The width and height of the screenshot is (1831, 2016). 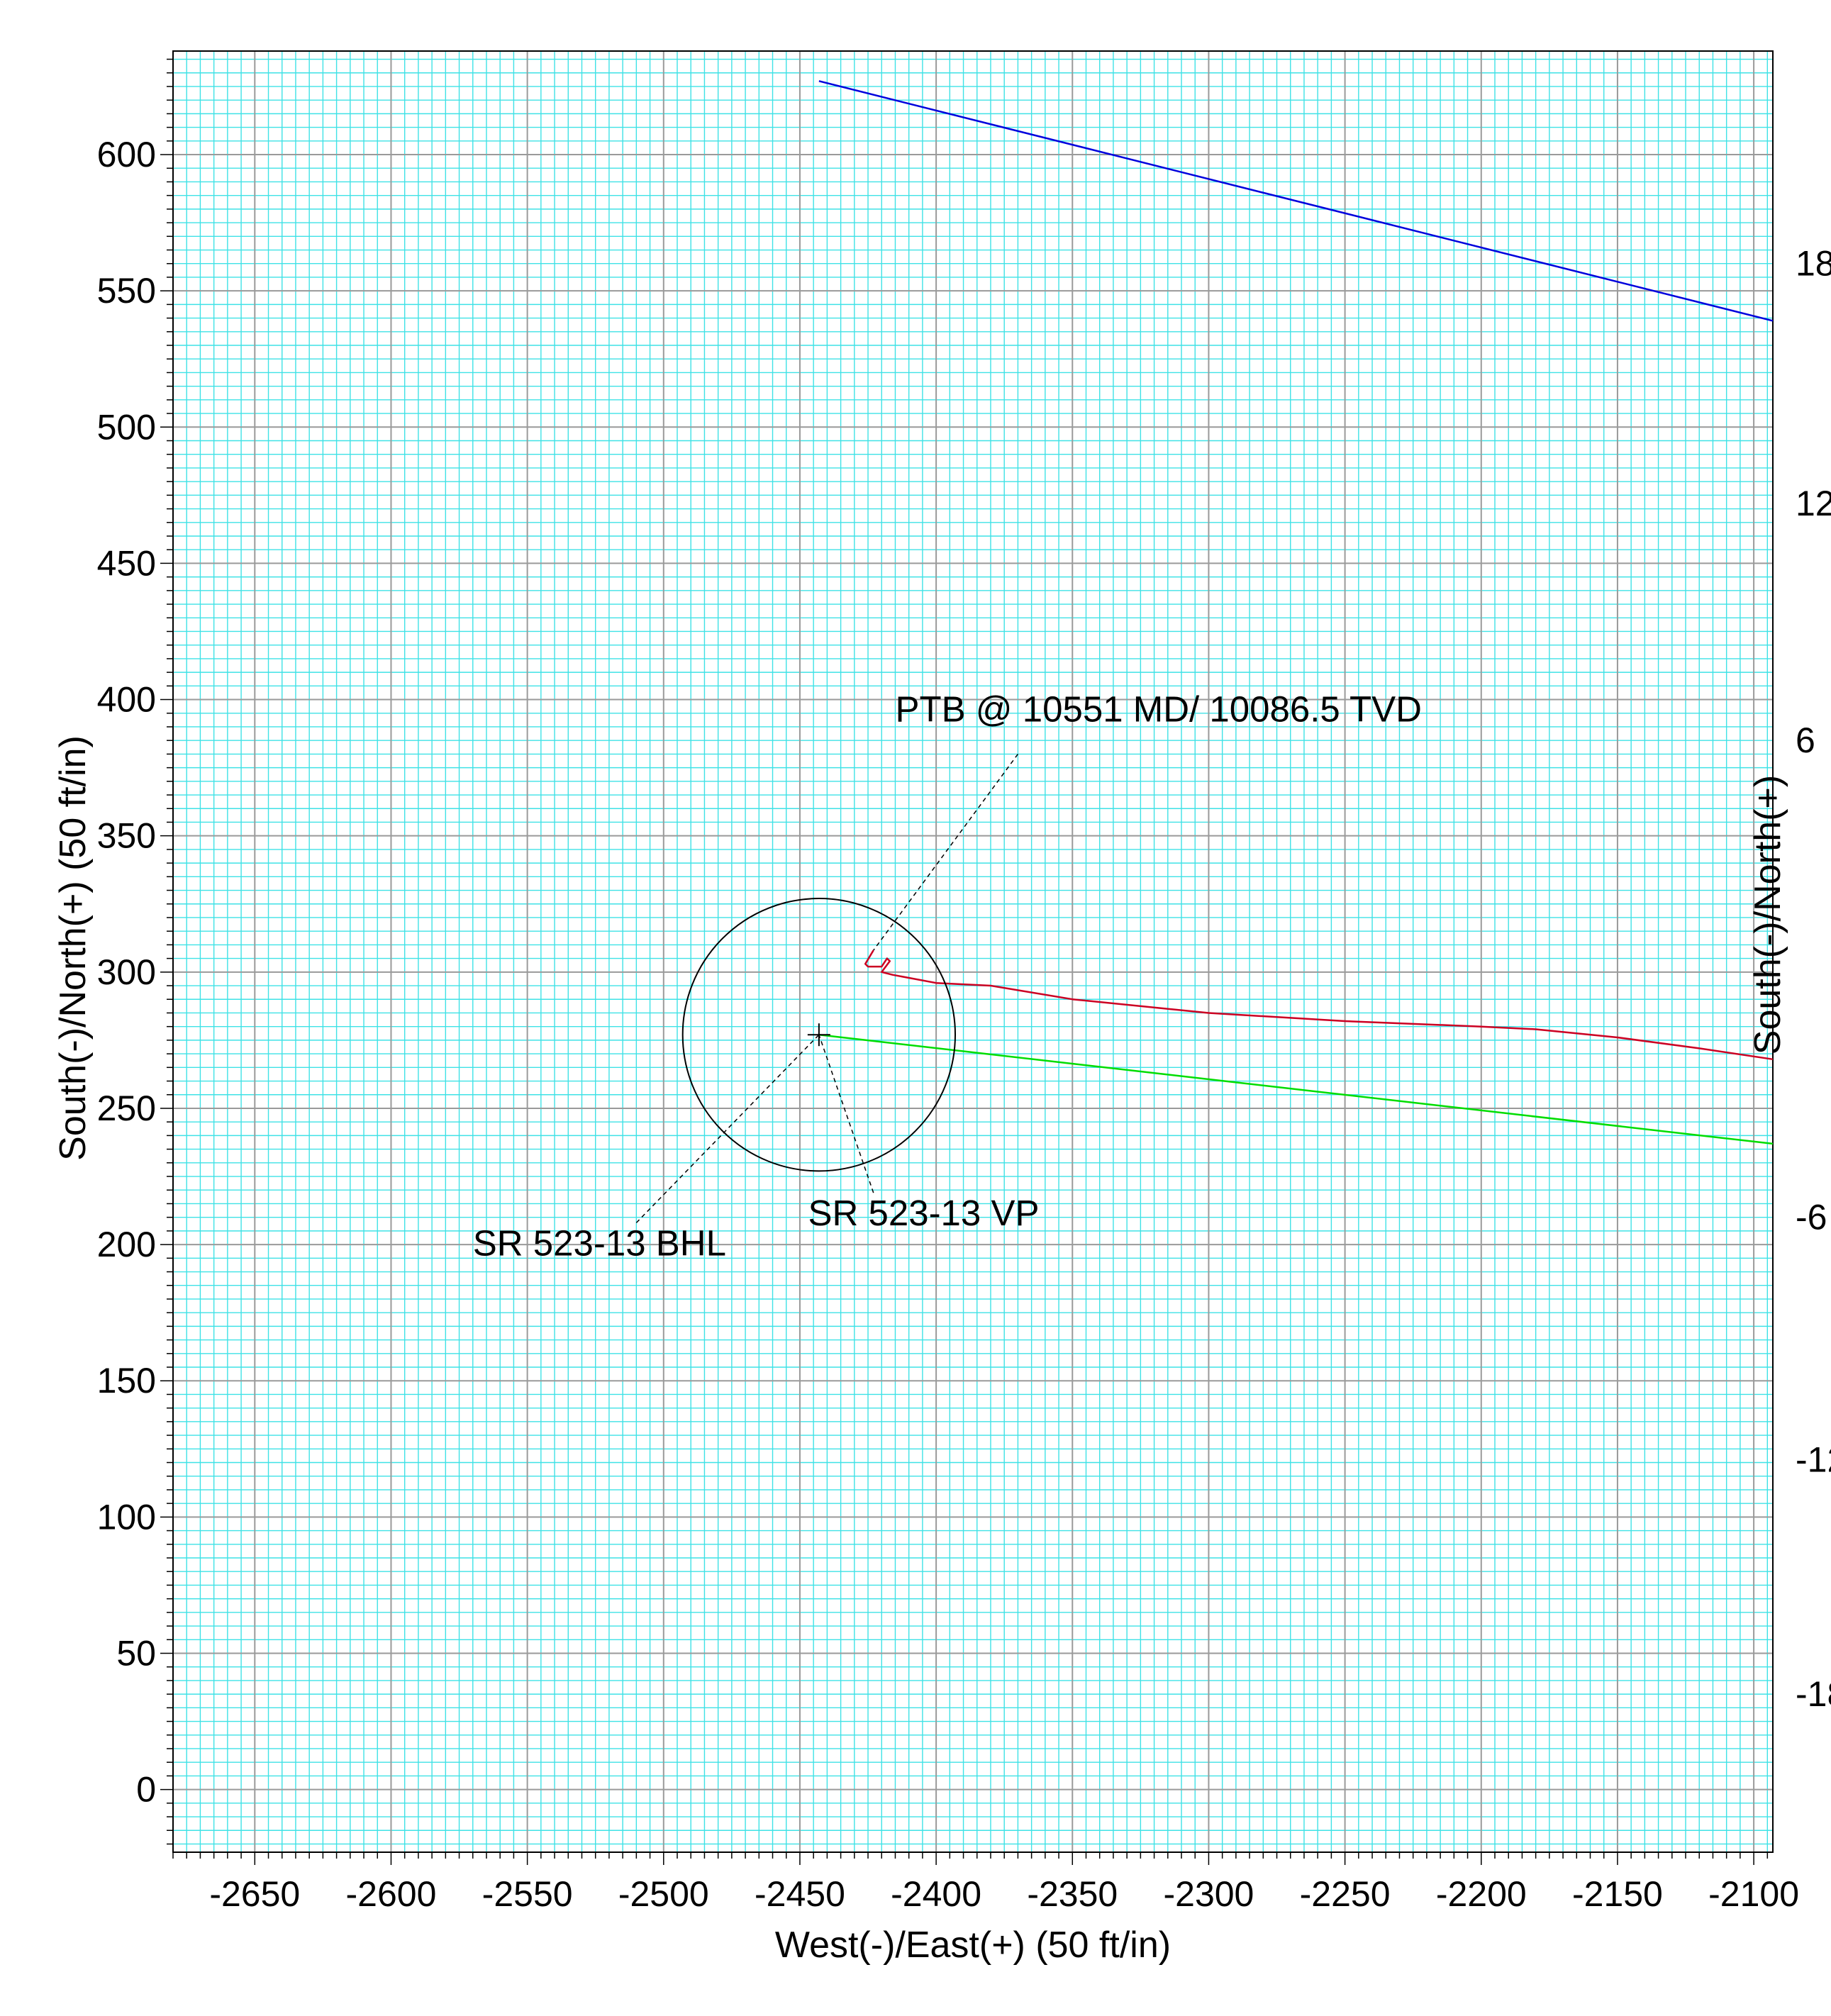 What do you see at coordinates (1814, 1694) in the screenshot?
I see `right-tick-label: -18` at bounding box center [1814, 1694].